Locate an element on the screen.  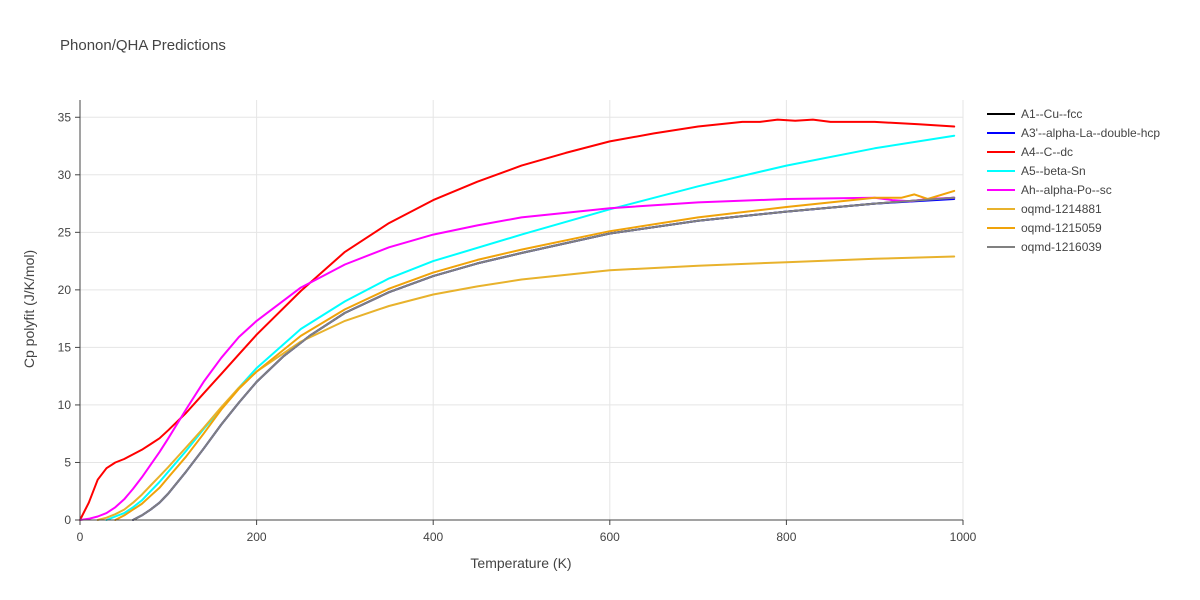
y-tick-label: 0 is located at coordinates (67, 520).